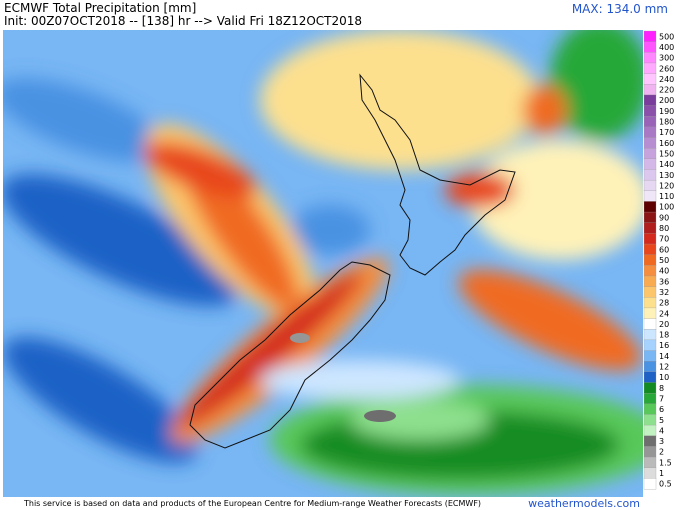 The height and width of the screenshot is (510, 680). What do you see at coordinates (661, 420) in the screenshot?
I see `colorbar-label: 5` at bounding box center [661, 420].